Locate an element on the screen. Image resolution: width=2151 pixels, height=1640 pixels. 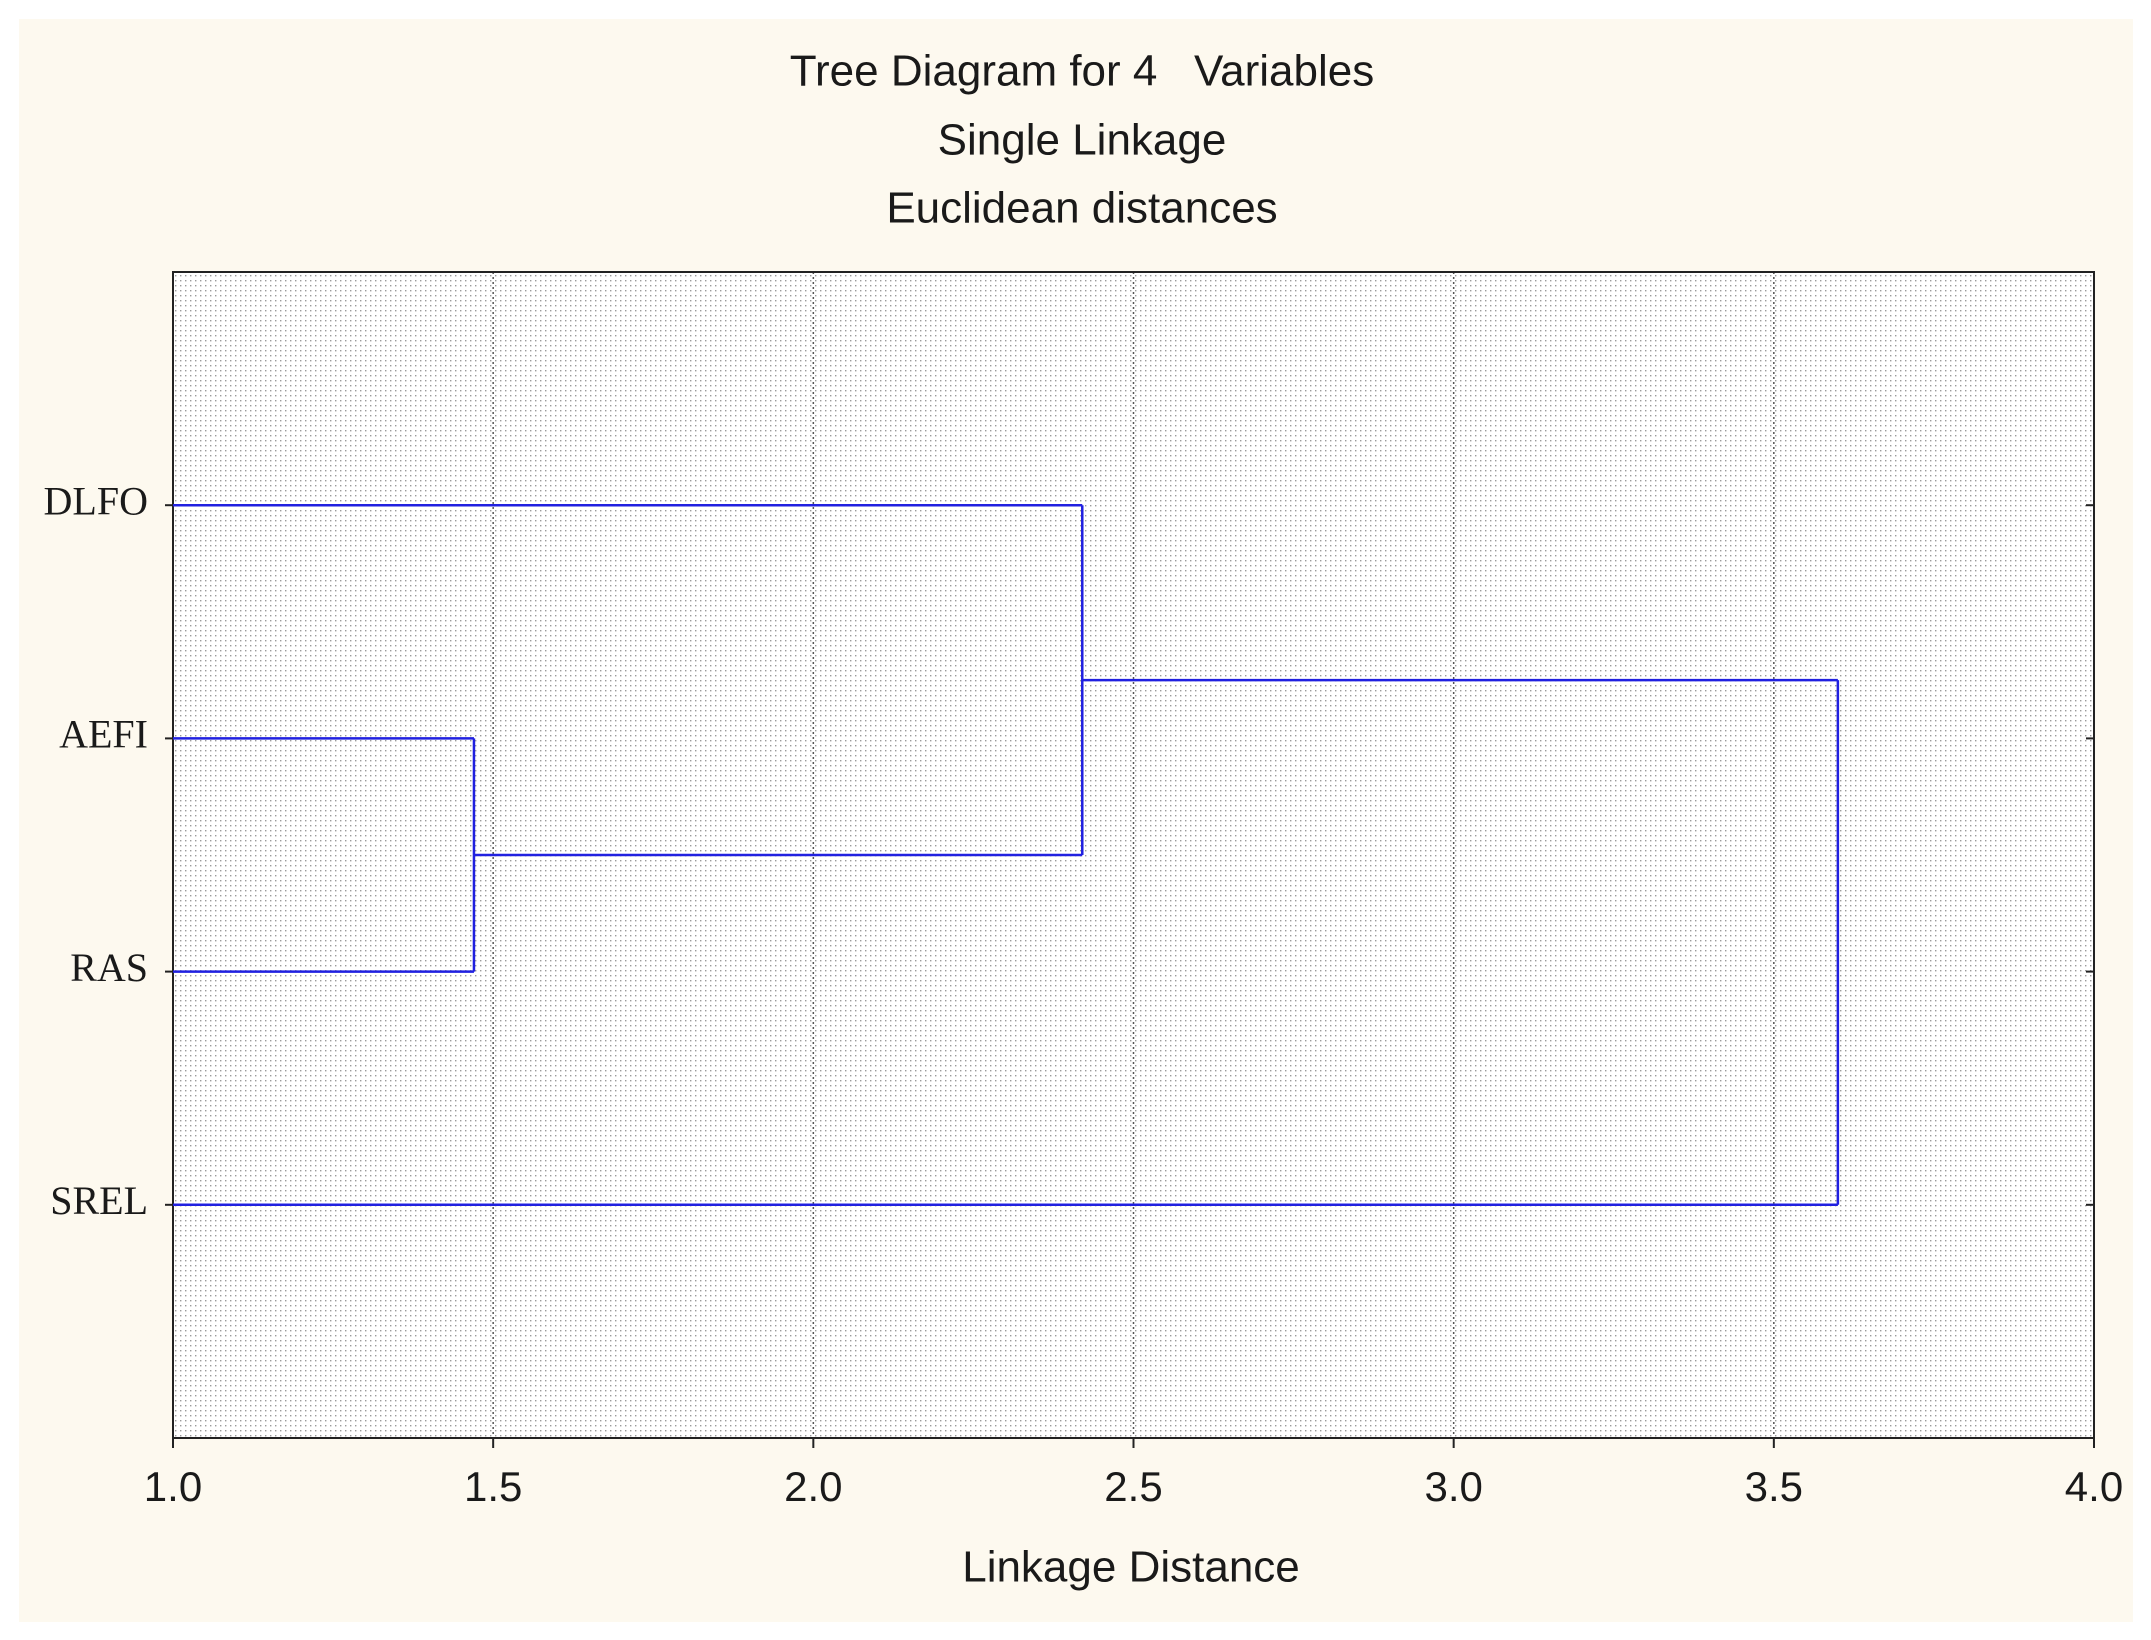
chart-subtitle: Euclidean distances is located at coordinates (1081, 208).